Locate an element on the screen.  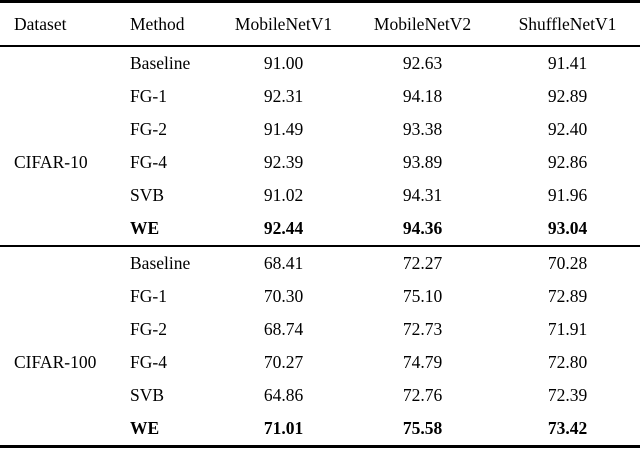
value-cell: 72.27 is located at coordinates (422, 263).